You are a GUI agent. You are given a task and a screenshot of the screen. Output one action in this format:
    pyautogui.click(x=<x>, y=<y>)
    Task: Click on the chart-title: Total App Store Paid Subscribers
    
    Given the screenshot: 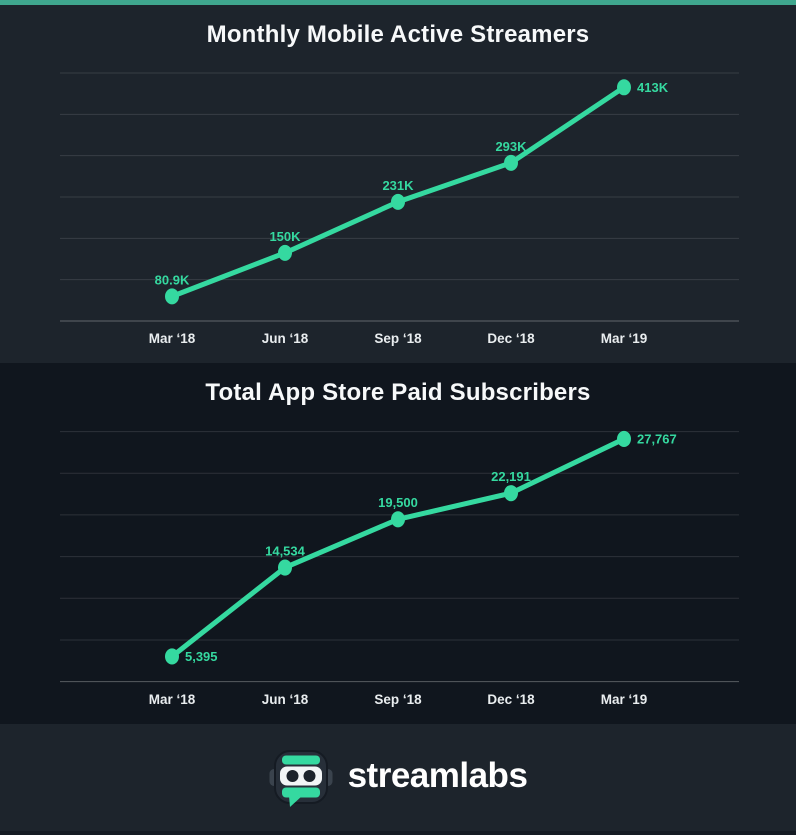 What is the action you would take?
    pyautogui.click(x=398, y=392)
    